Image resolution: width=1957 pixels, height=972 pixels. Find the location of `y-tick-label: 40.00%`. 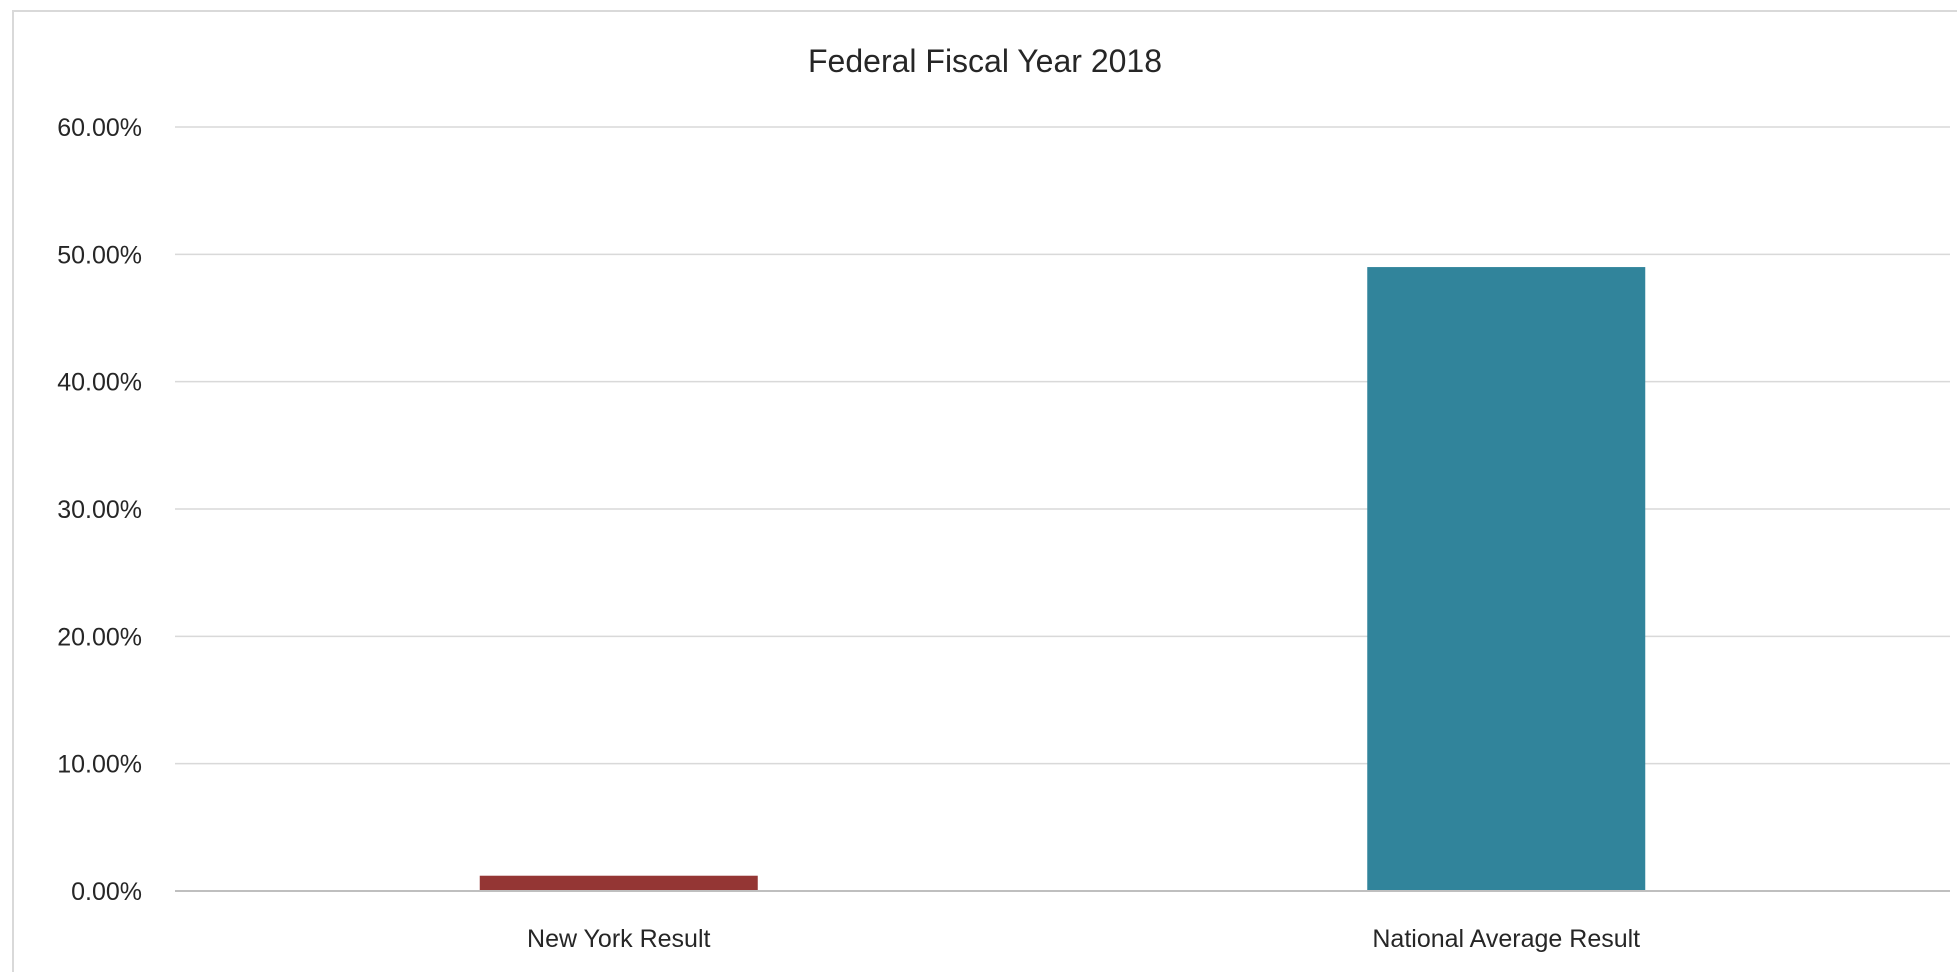

y-tick-label: 40.00% is located at coordinates (99, 383).